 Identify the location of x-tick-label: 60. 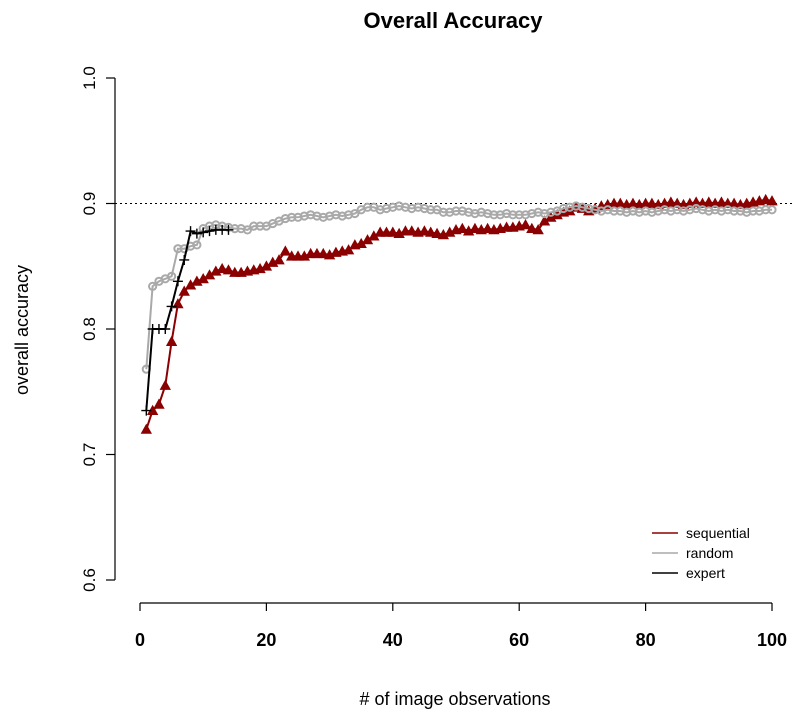
(519, 640).